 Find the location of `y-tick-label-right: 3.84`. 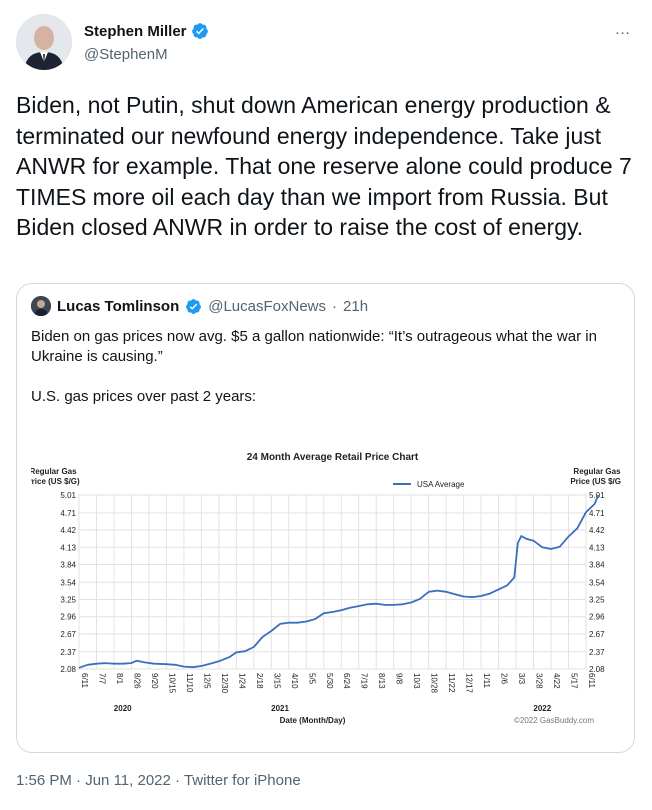

y-tick-label-right: 3.84 is located at coordinates (597, 564).